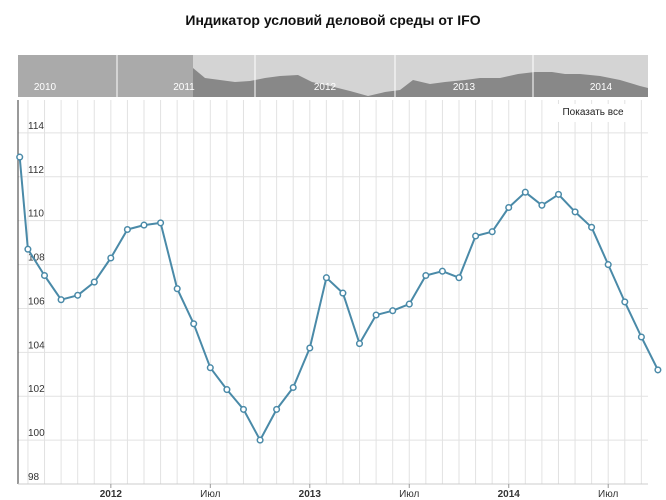  I want to click on chart-title: Индикатор условий деловой среды от IFO, so click(333, 20).